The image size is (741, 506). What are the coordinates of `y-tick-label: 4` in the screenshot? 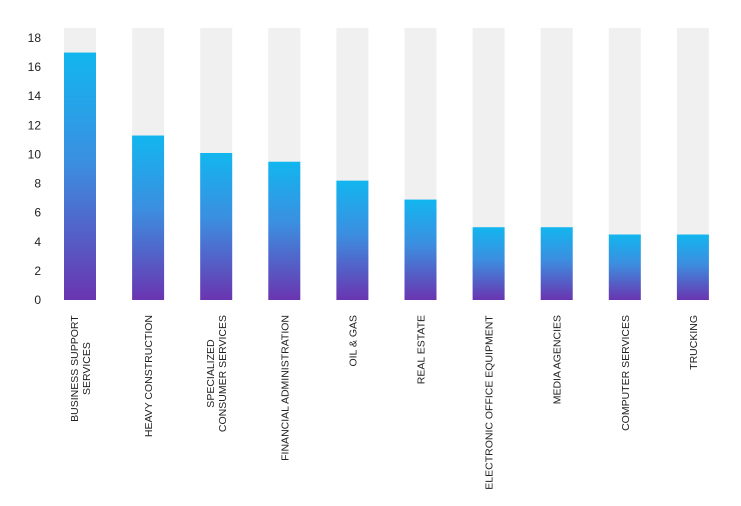 It's located at (37, 242).